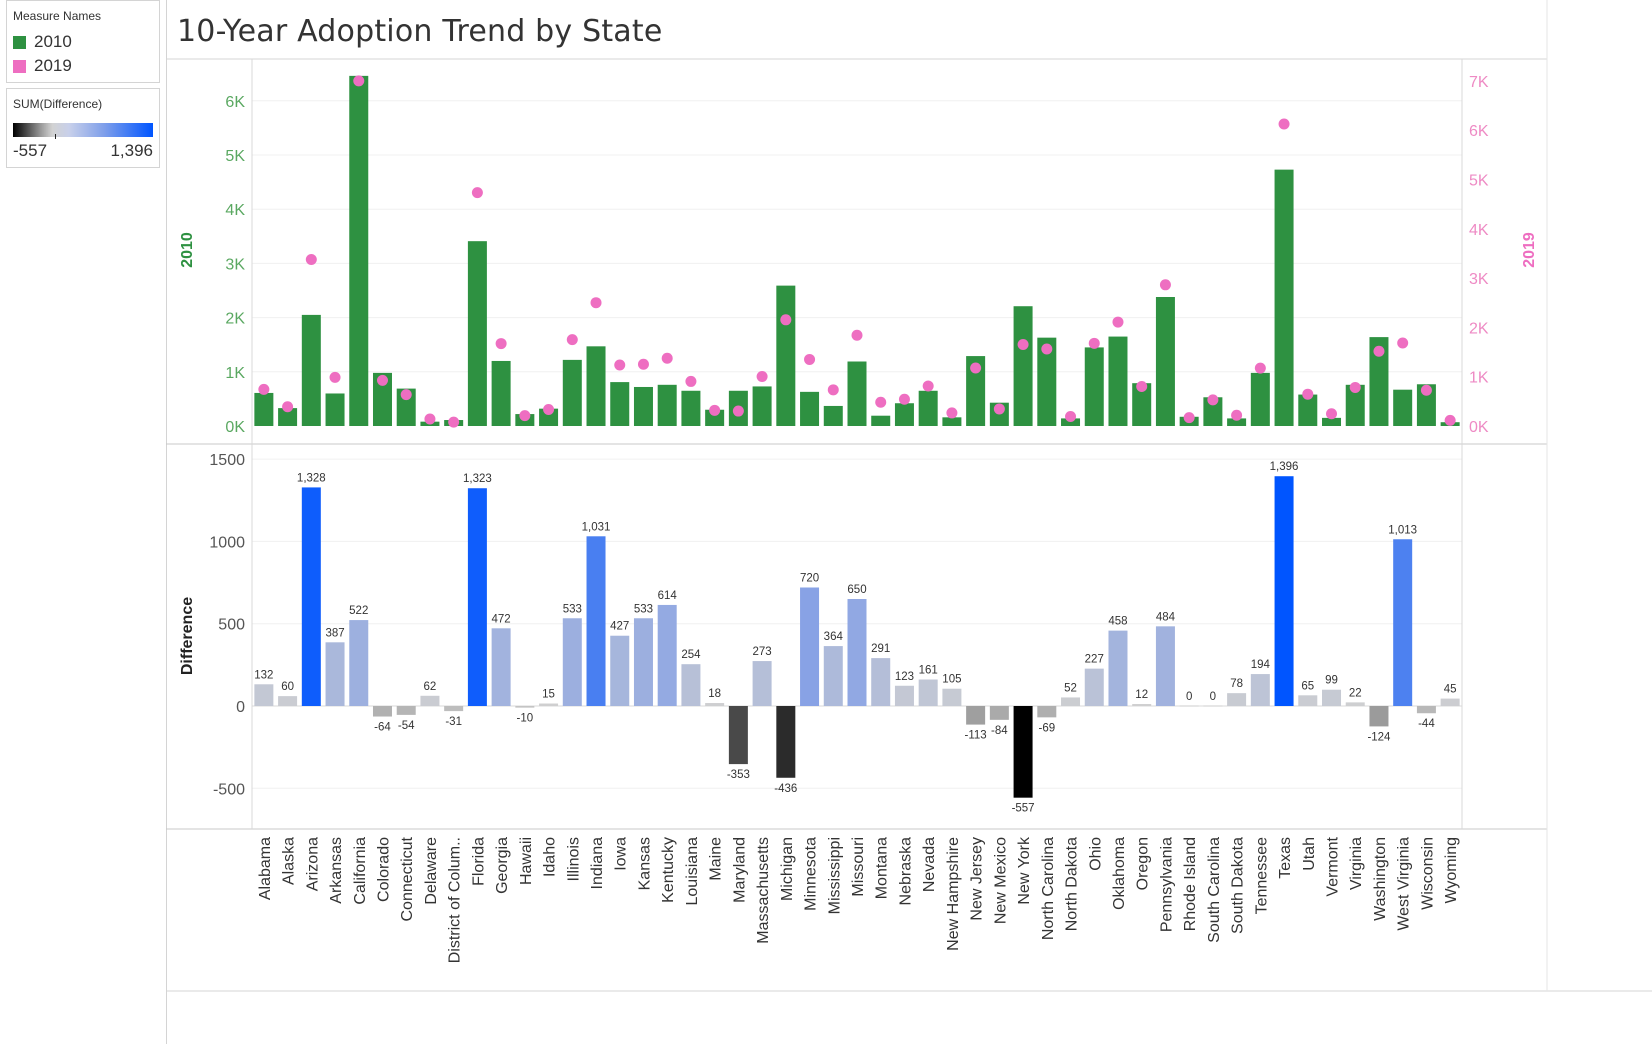 Image resolution: width=1652 pixels, height=1044 pixels. Describe the element at coordinates (287, 687) in the screenshot. I see `difference-label: 60` at that location.